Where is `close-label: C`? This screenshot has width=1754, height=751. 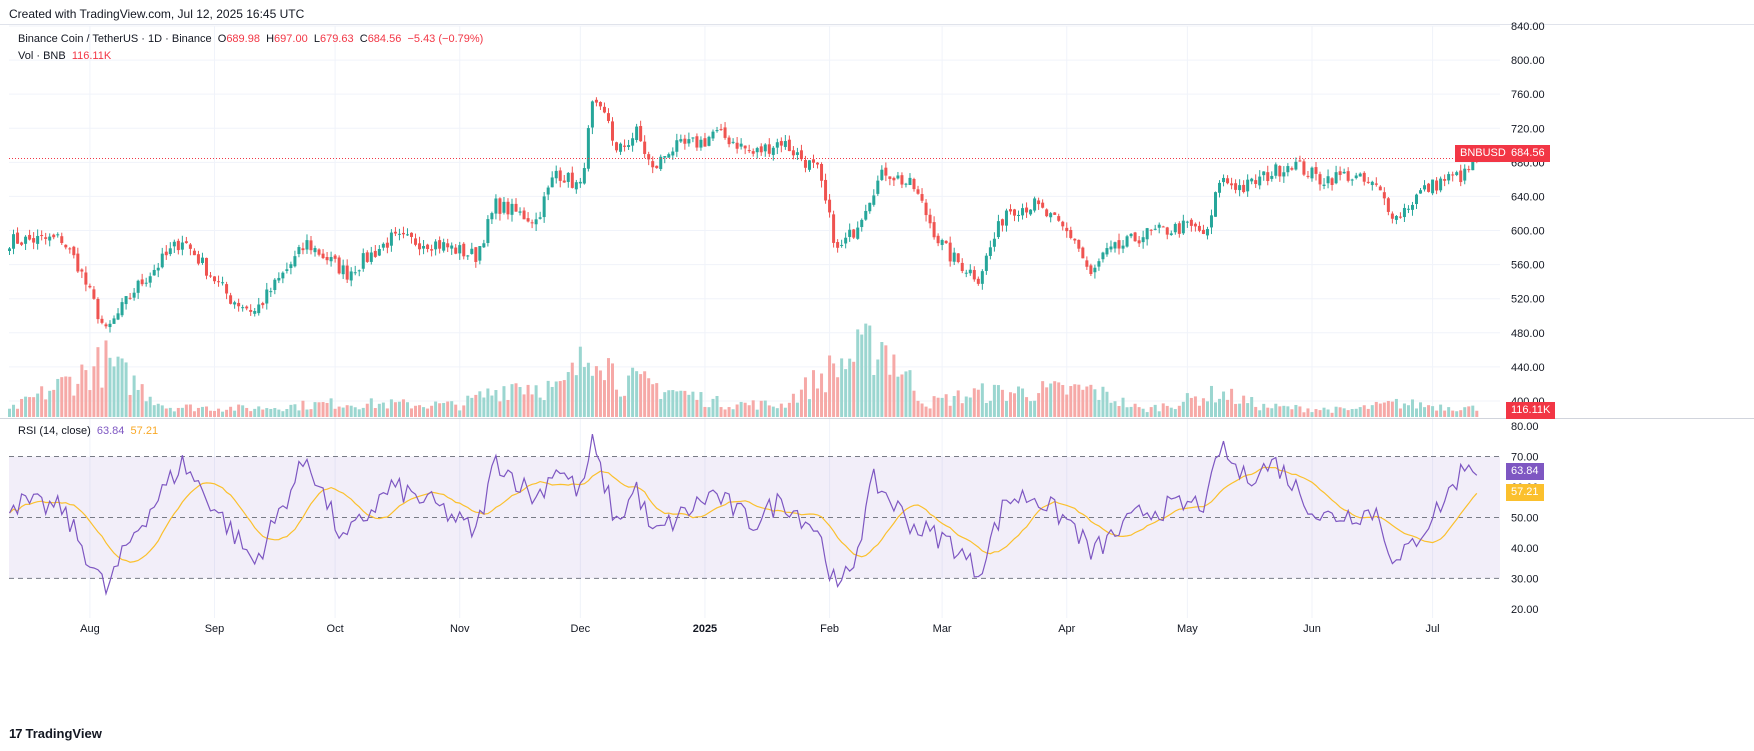 close-label: C is located at coordinates (363, 39).